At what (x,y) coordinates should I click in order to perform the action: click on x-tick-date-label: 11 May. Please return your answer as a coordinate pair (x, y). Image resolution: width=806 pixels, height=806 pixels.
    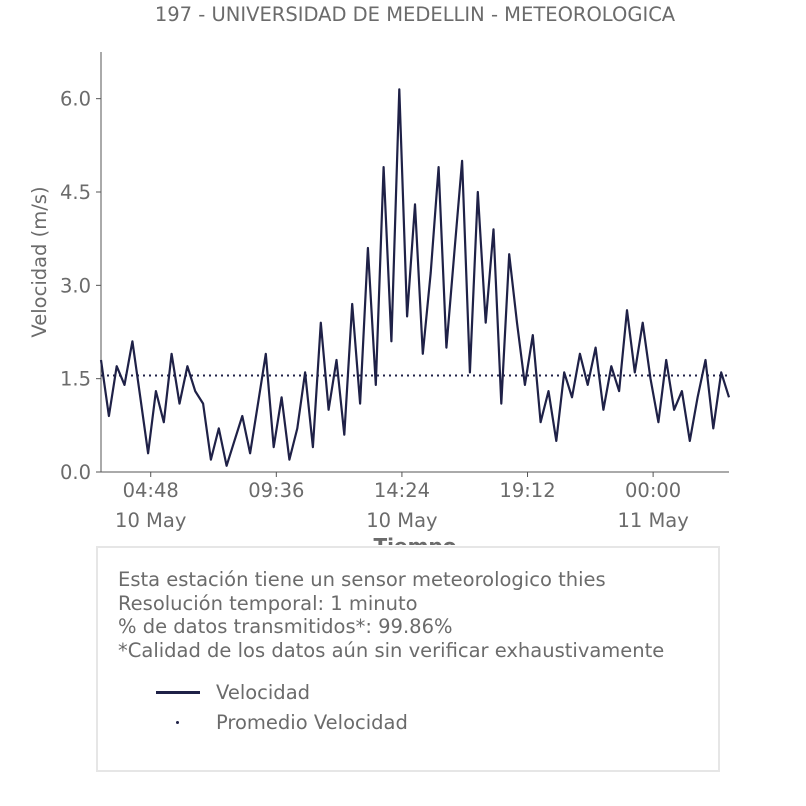
    Looking at the image, I should click on (652, 520).